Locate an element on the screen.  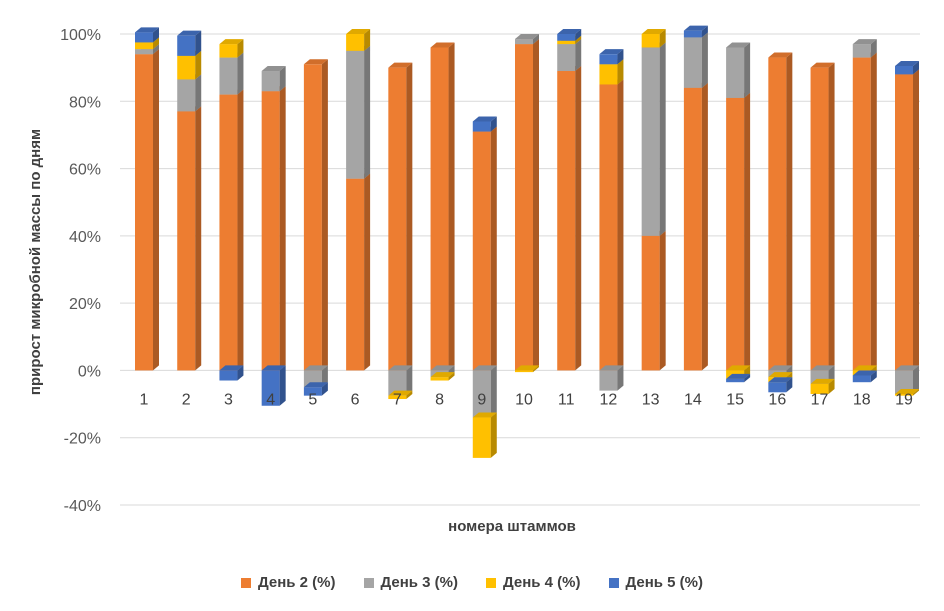
legend-item-day5: День 5 (%) is located at coordinates (656, 582).